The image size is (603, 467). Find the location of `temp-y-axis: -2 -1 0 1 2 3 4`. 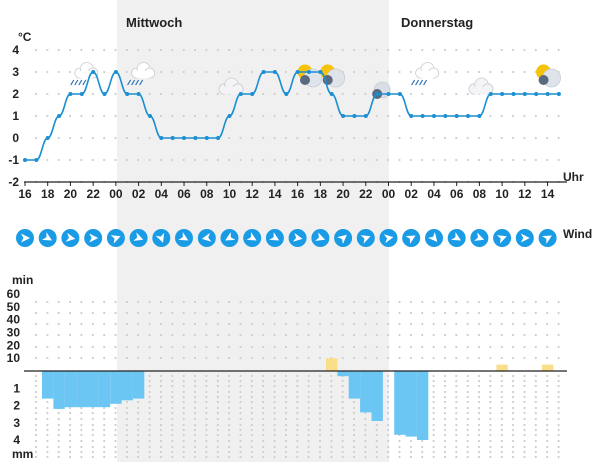

temp-y-axis: -2 -1 0 1 2 3 4 is located at coordinates (13, 116).